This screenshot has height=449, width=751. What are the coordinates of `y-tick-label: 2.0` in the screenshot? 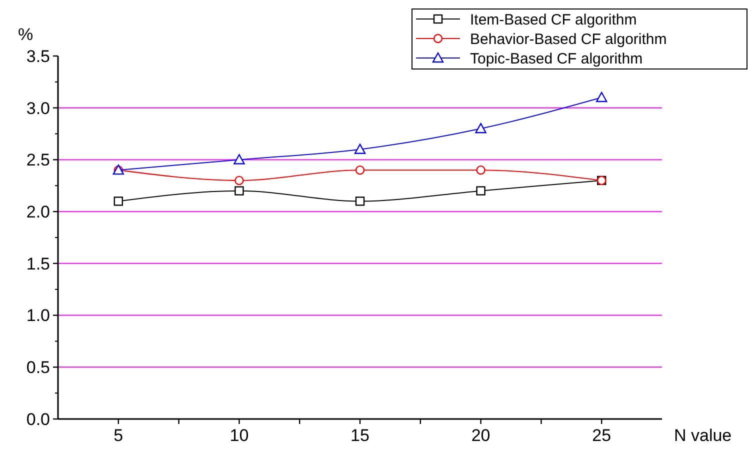 It's located at (38, 212).